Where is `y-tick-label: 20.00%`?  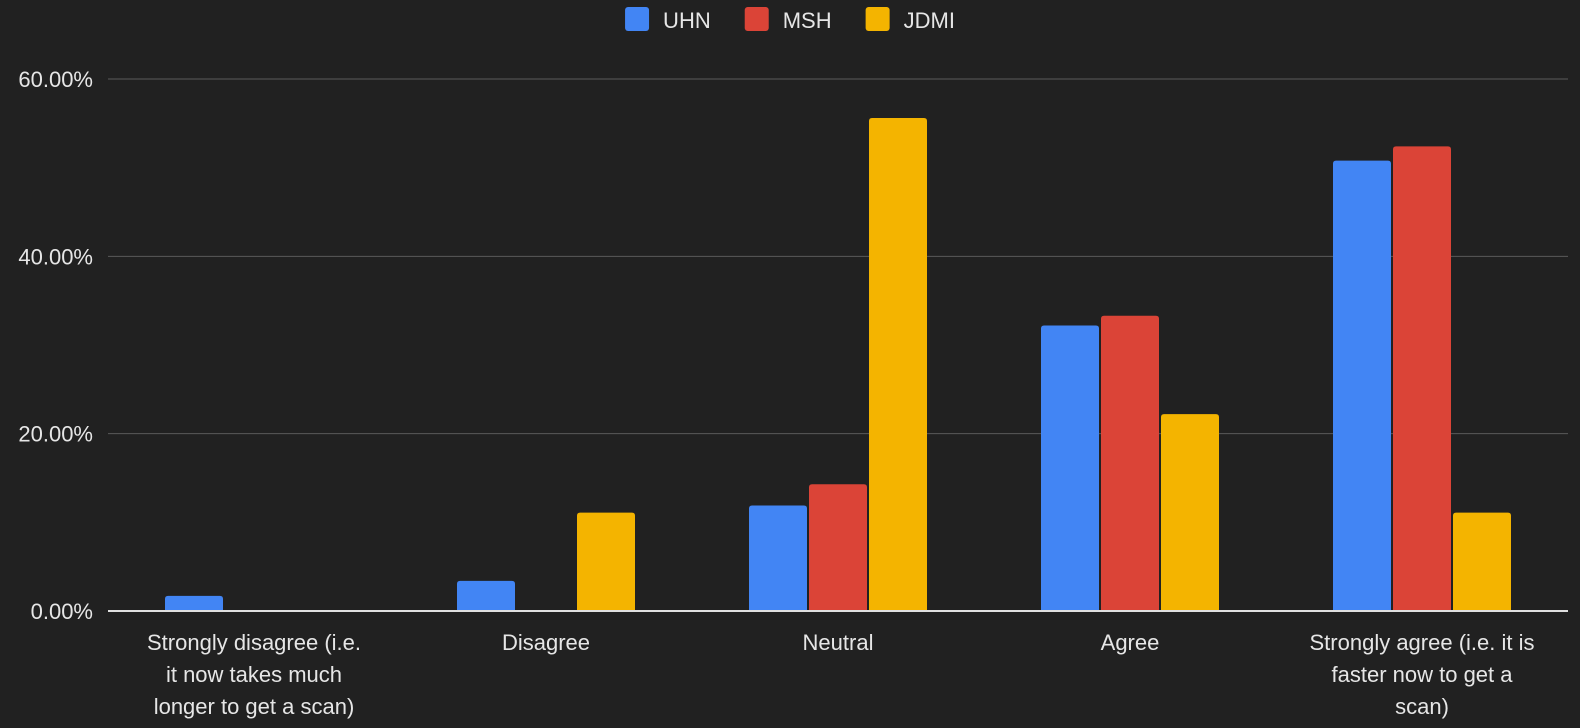 y-tick-label: 20.00% is located at coordinates (55, 434).